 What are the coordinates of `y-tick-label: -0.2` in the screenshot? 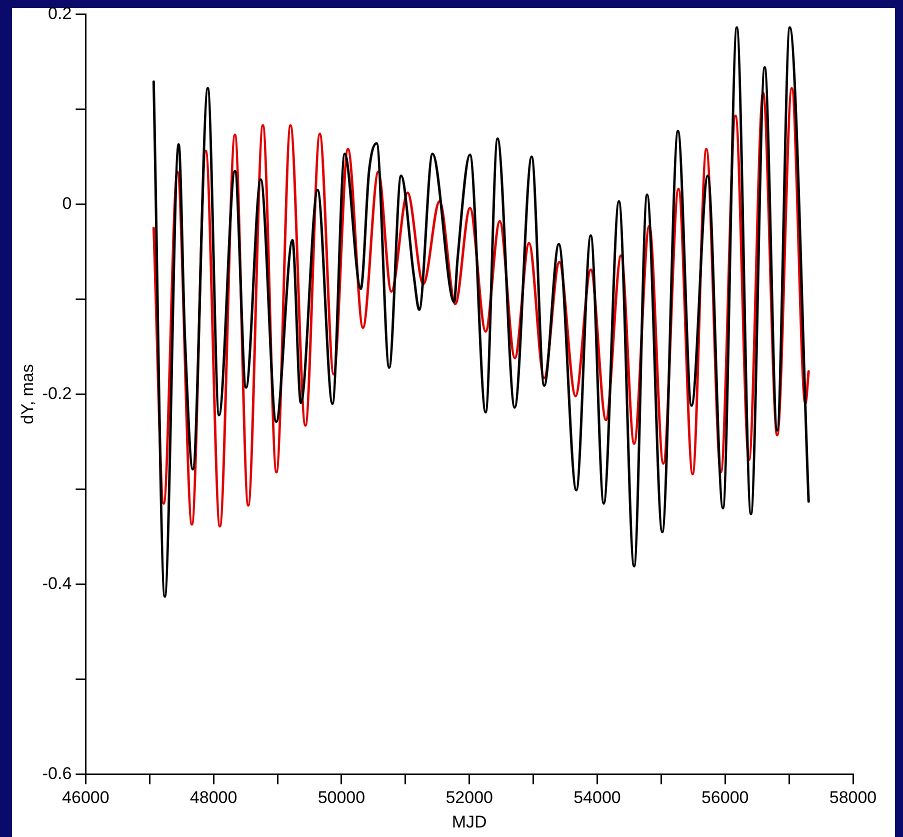 It's located at (57, 393).